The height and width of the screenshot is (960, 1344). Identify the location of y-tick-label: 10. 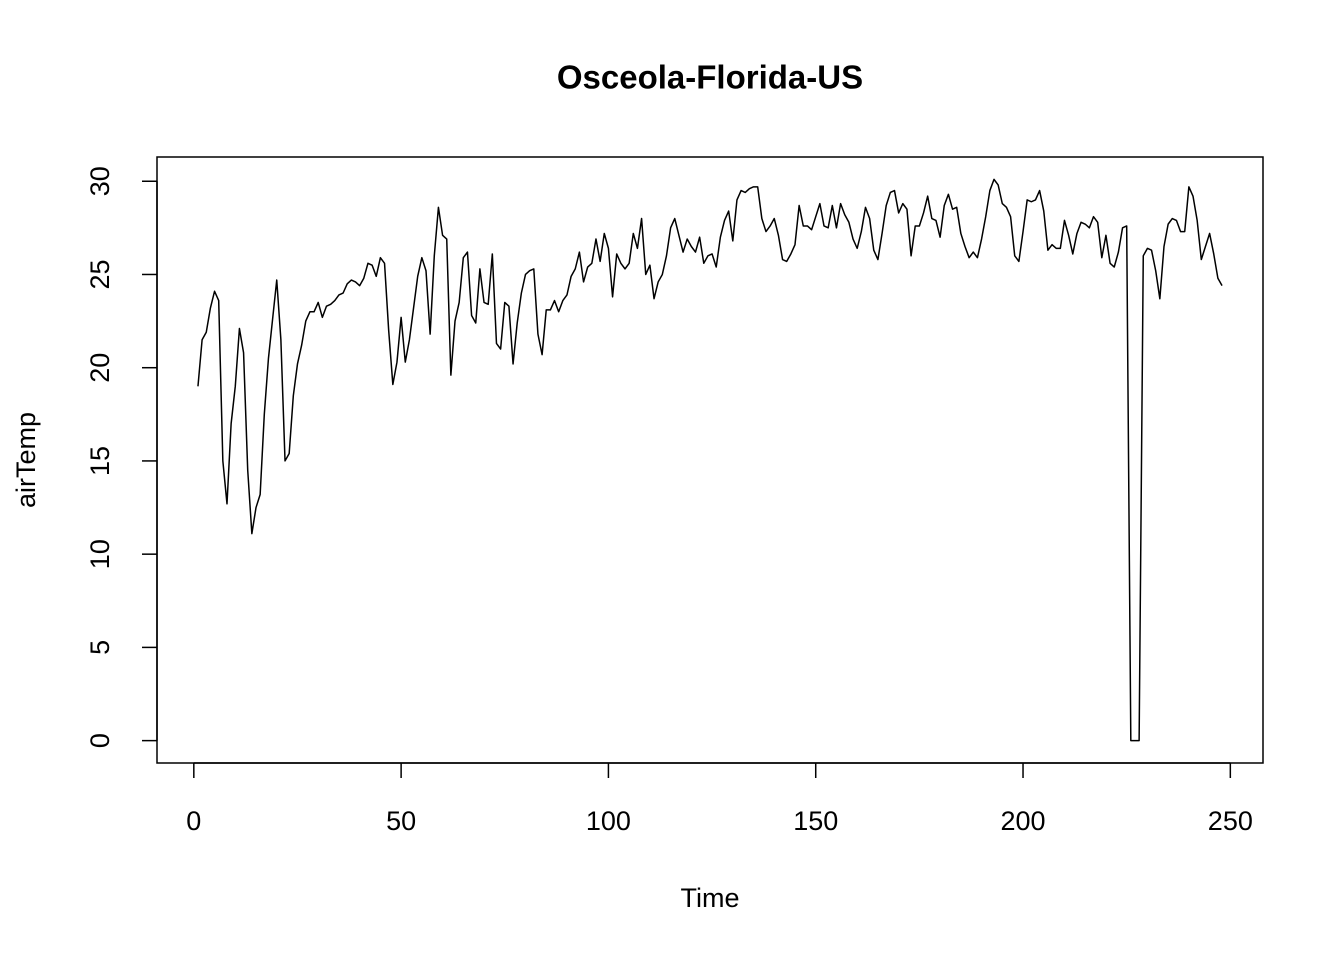
(100, 554).